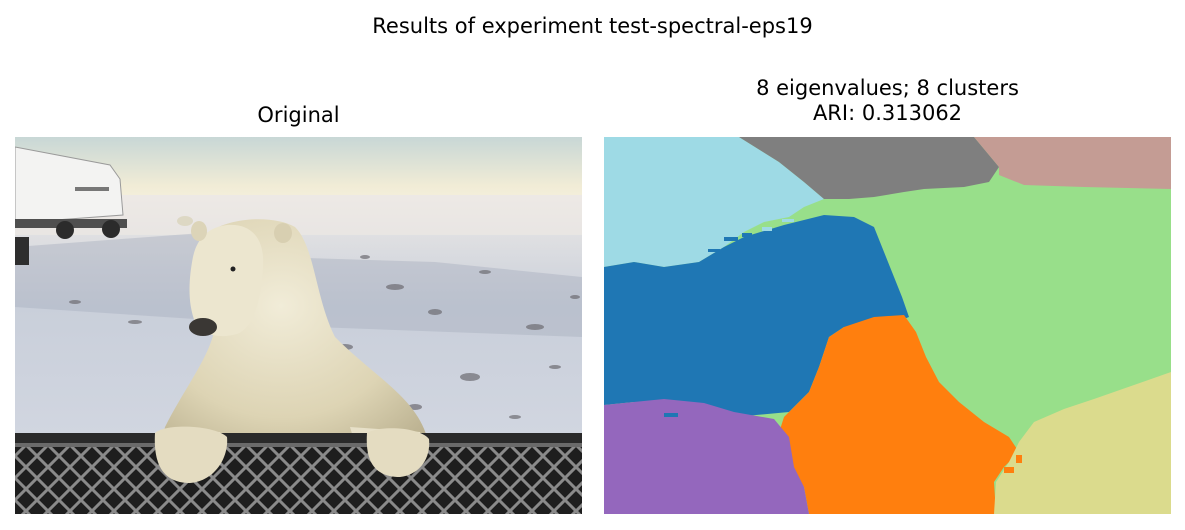 The height and width of the screenshot is (530, 1185). What do you see at coordinates (714, 202) in the screenshot?
I see `cluster-region-light-blue` at bounding box center [714, 202].